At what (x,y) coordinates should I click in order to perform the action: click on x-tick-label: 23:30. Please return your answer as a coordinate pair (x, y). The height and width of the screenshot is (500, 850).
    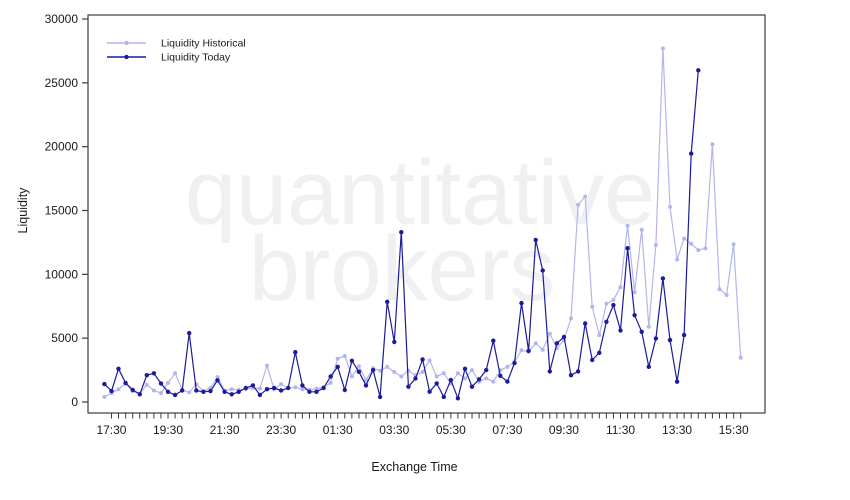
    Looking at the image, I should click on (281, 430).